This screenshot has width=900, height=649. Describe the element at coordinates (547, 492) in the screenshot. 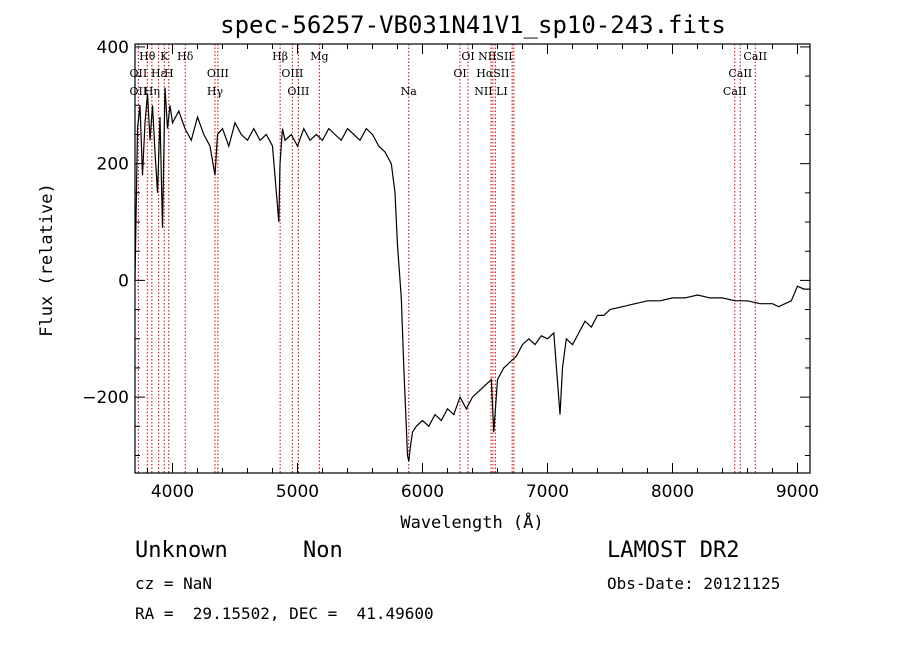

I see `x-tick-label: 7000` at that location.